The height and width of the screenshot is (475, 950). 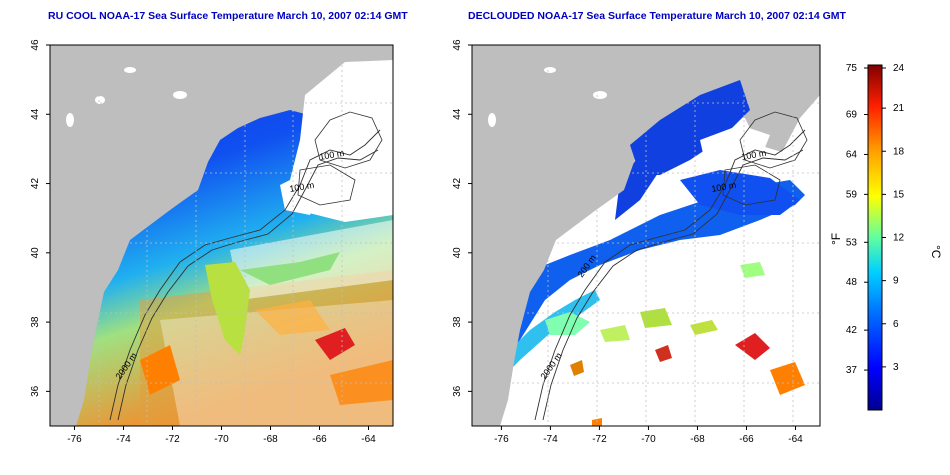 What do you see at coordinates (875, 237) in the screenshot?
I see `colorbar` at bounding box center [875, 237].